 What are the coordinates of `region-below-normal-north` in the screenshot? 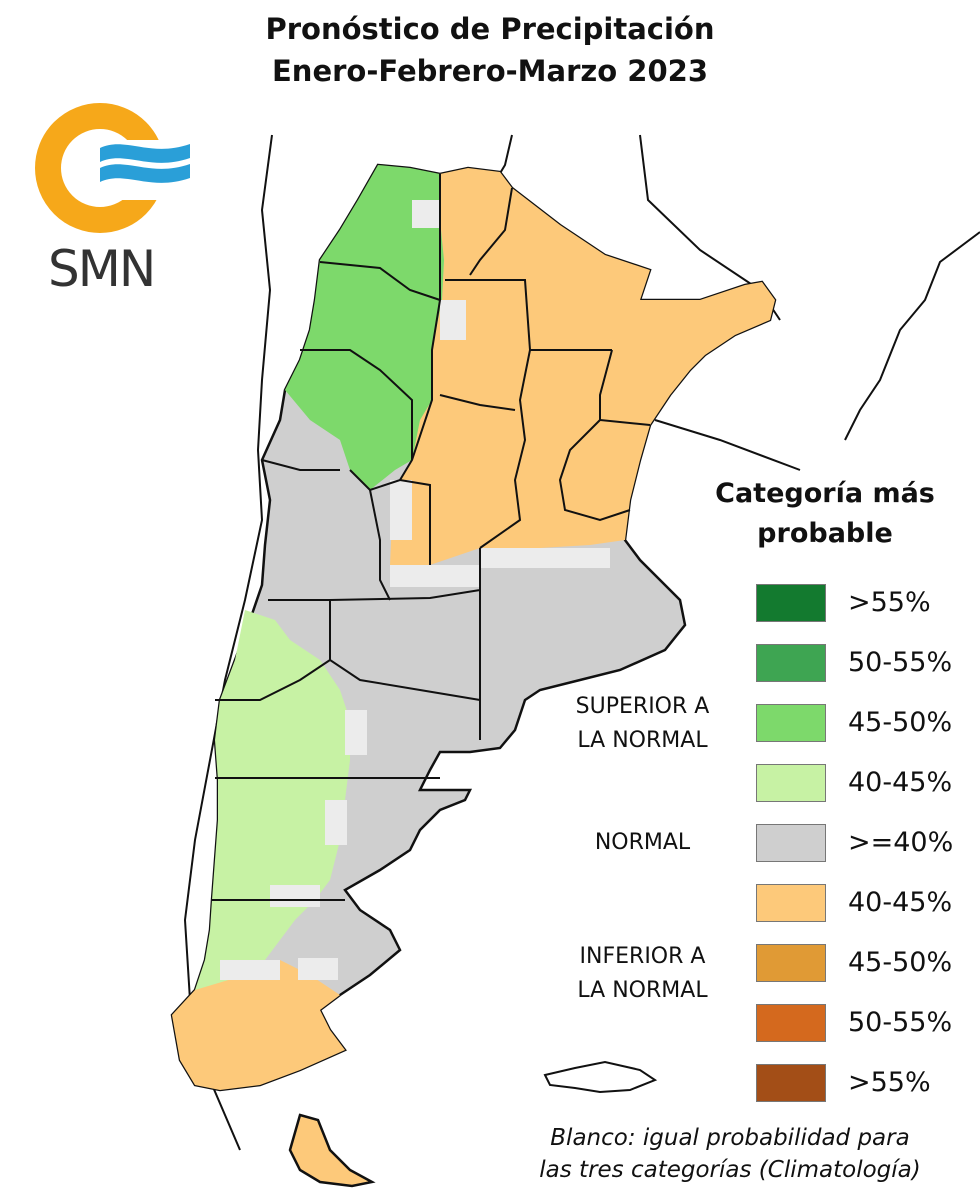 It's located at (582, 366).